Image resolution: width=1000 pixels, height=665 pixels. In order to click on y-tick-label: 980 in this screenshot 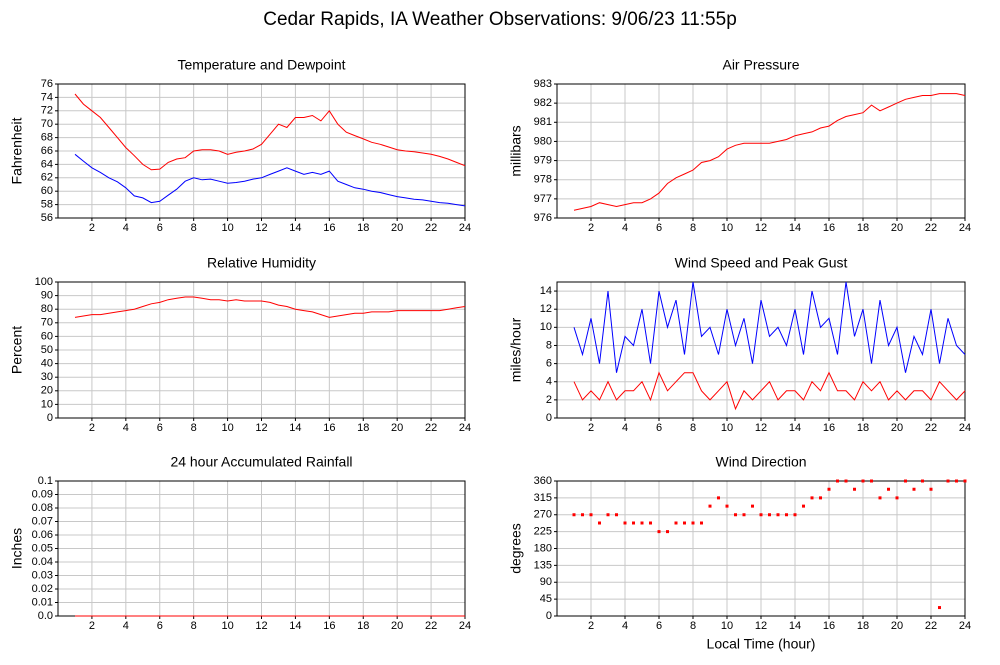, I will do `click(543, 141)`.